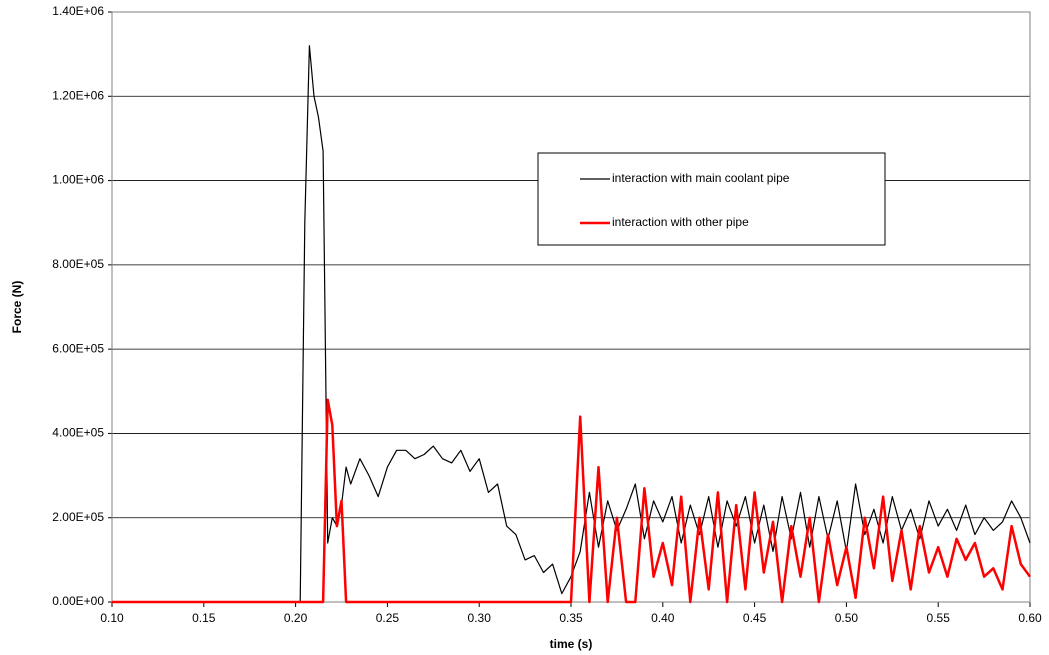 The height and width of the screenshot is (655, 1049). I want to click on x-tick-label: 0.55, so click(939, 618).